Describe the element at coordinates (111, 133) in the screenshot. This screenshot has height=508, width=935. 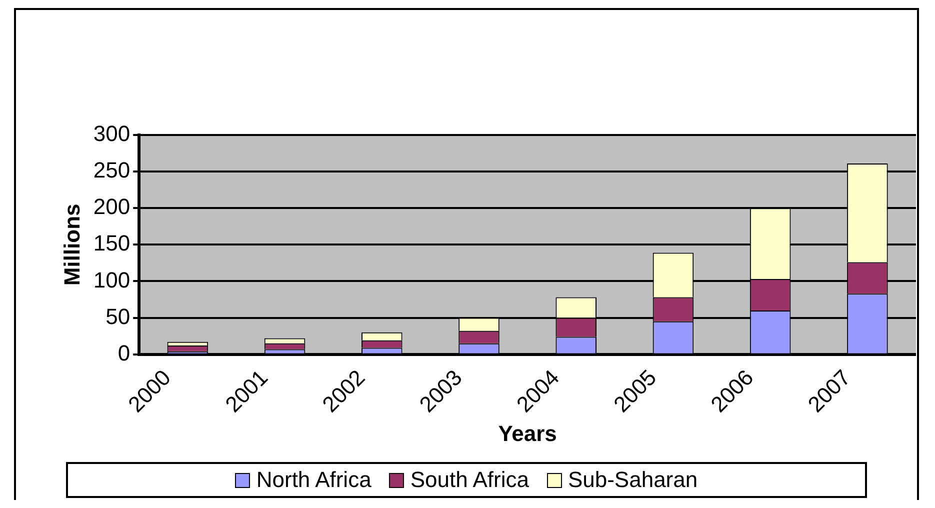
I see `y-tick-label: 300` at that location.